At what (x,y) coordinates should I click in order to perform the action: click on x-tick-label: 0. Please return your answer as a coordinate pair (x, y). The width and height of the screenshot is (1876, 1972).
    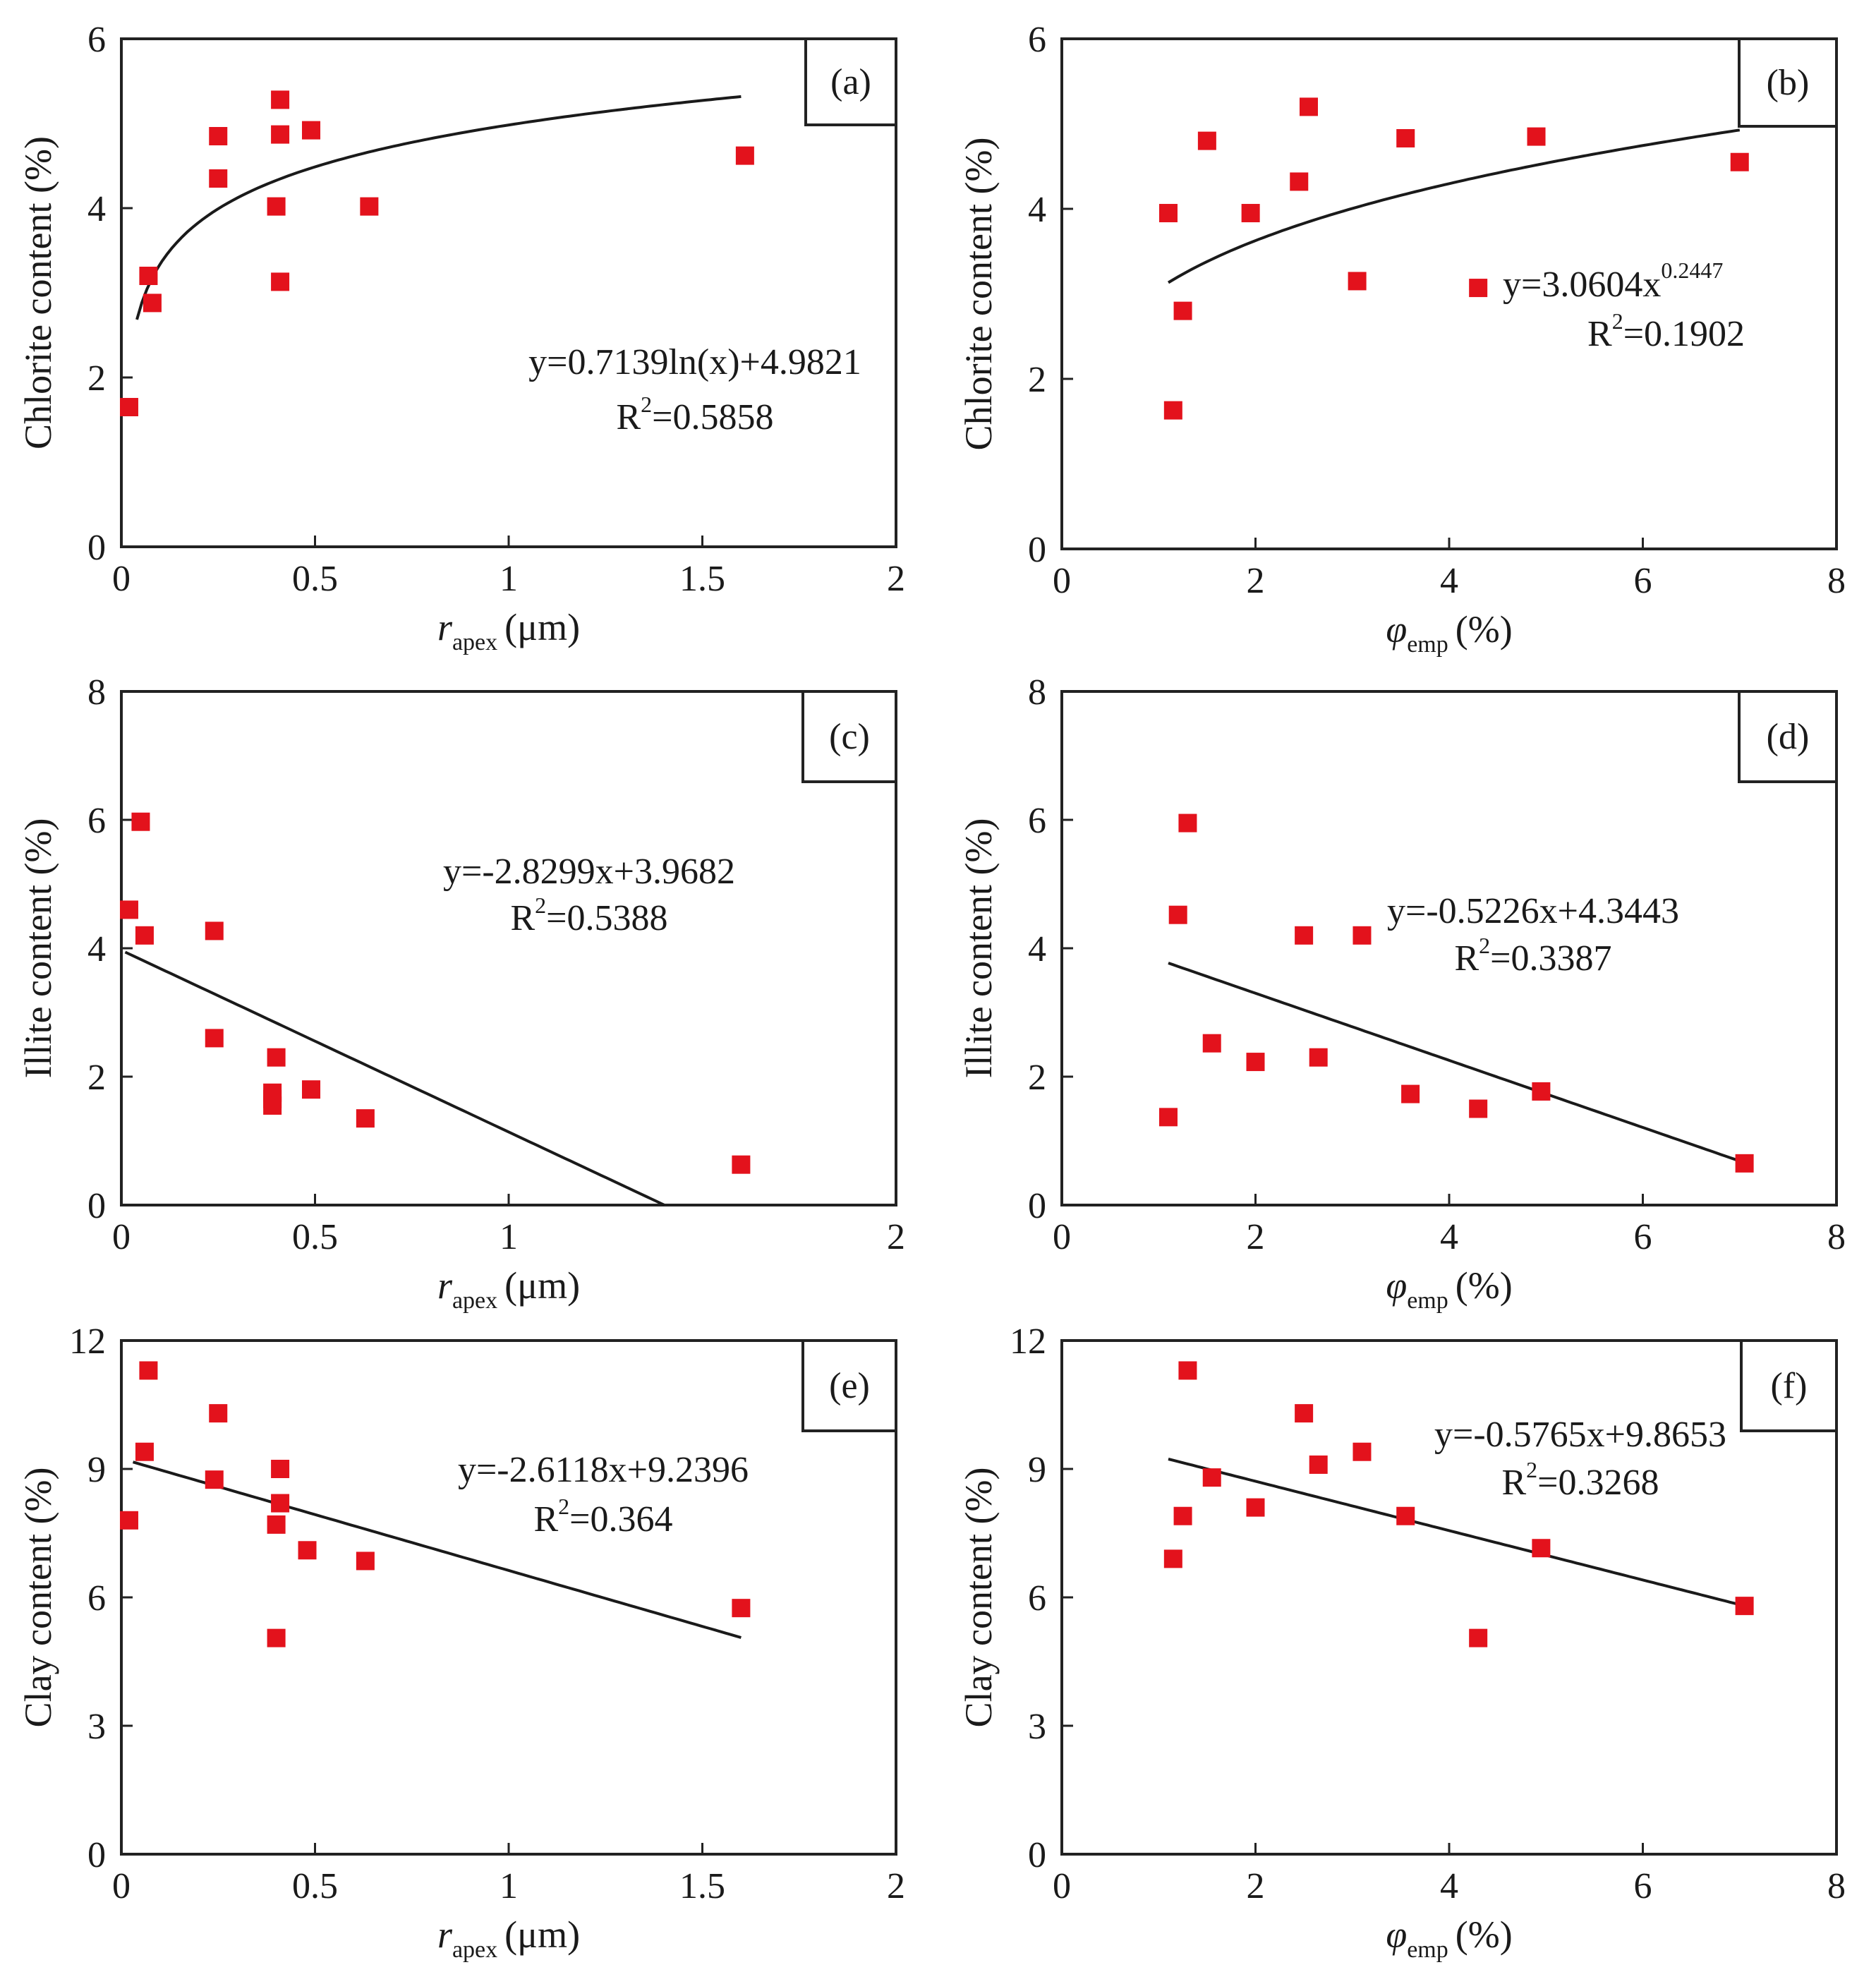
    Looking at the image, I should click on (1062, 1237).